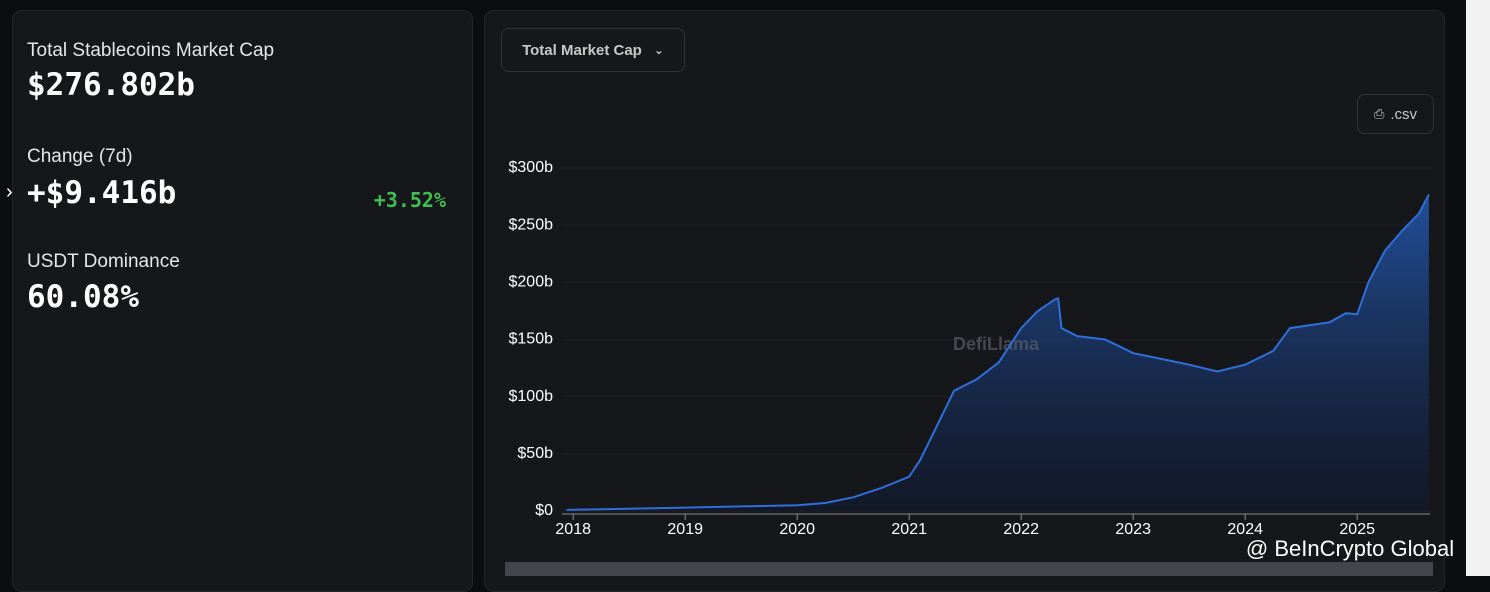  I want to click on stat-value: +$9.416b, so click(102, 193).